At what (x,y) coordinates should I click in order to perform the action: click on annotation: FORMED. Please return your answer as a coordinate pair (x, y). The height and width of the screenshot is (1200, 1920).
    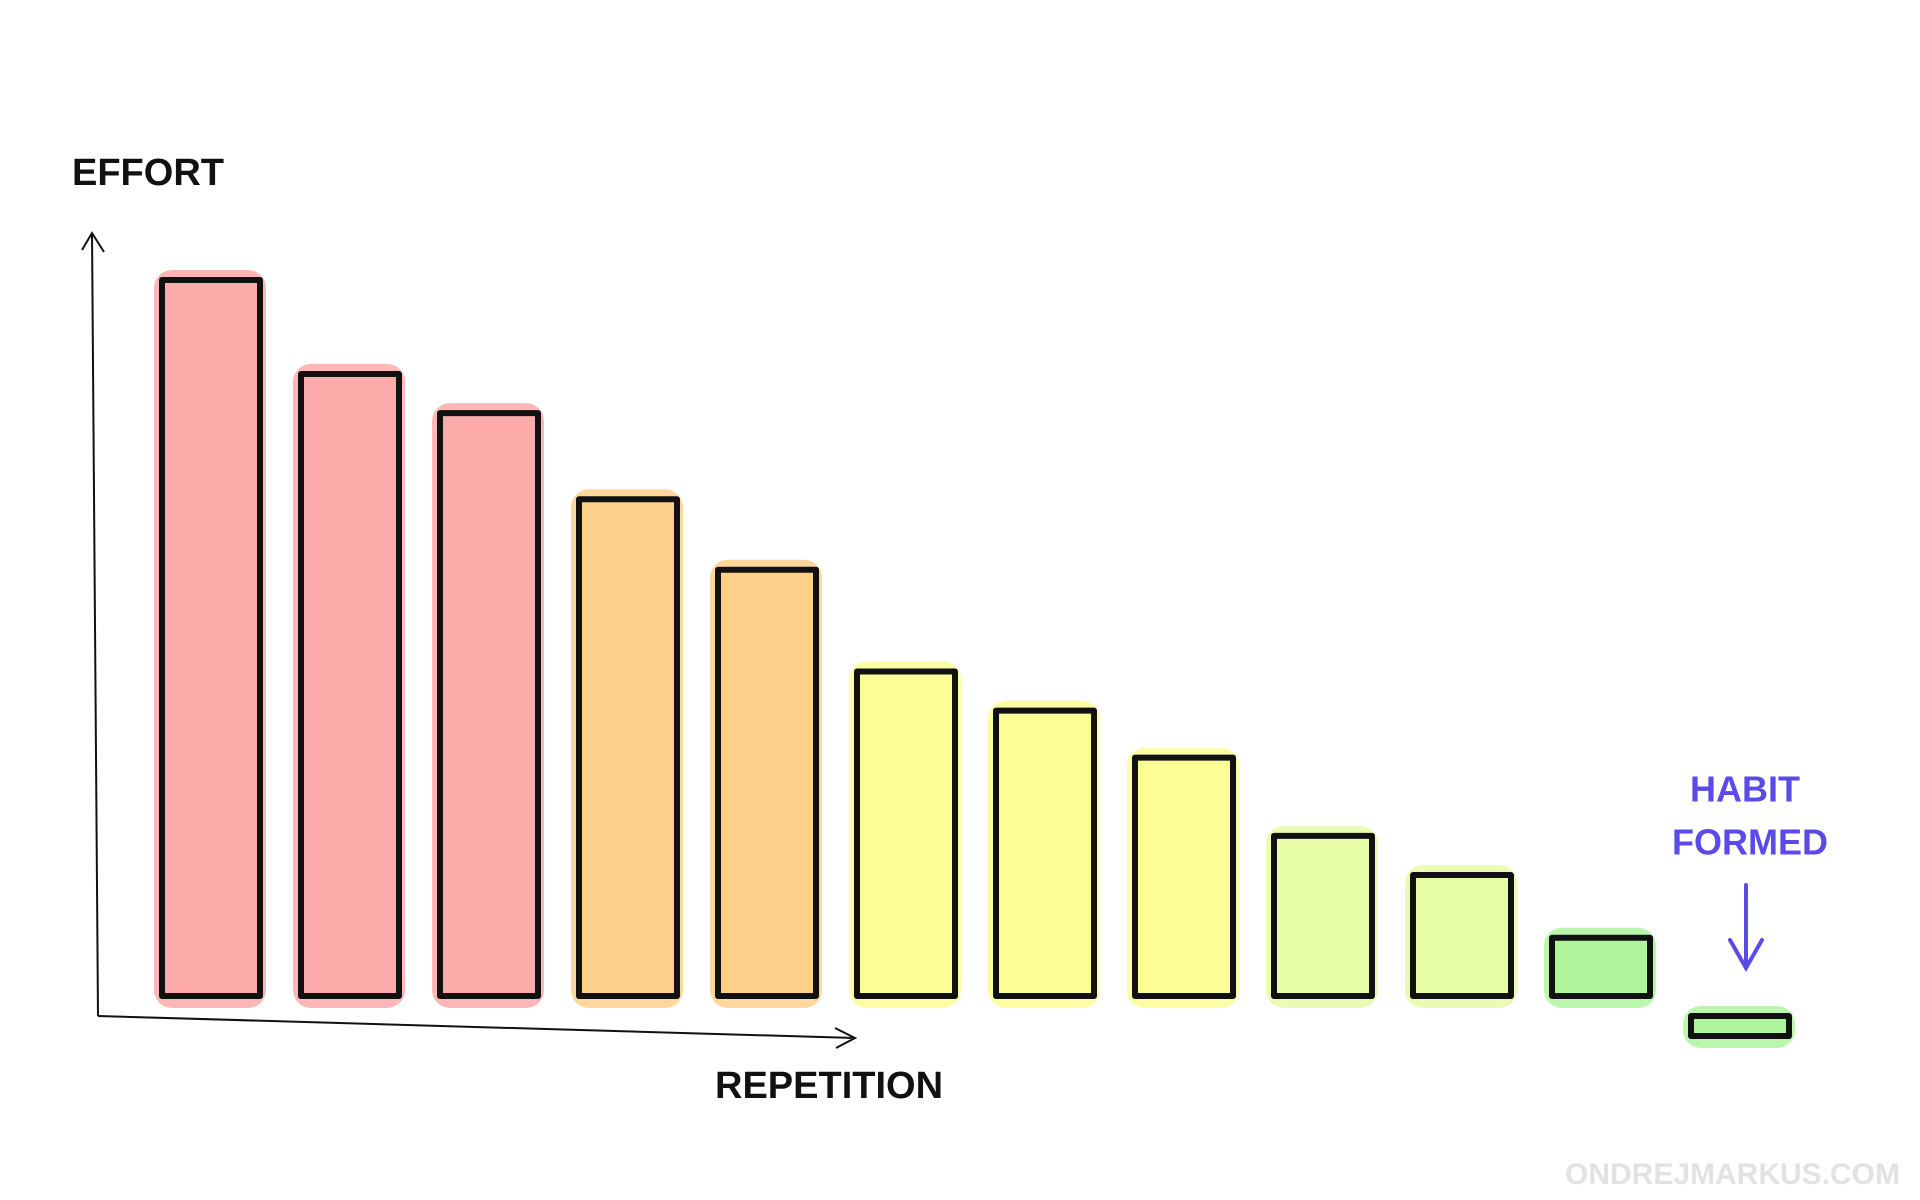
    Looking at the image, I should click on (1750, 842).